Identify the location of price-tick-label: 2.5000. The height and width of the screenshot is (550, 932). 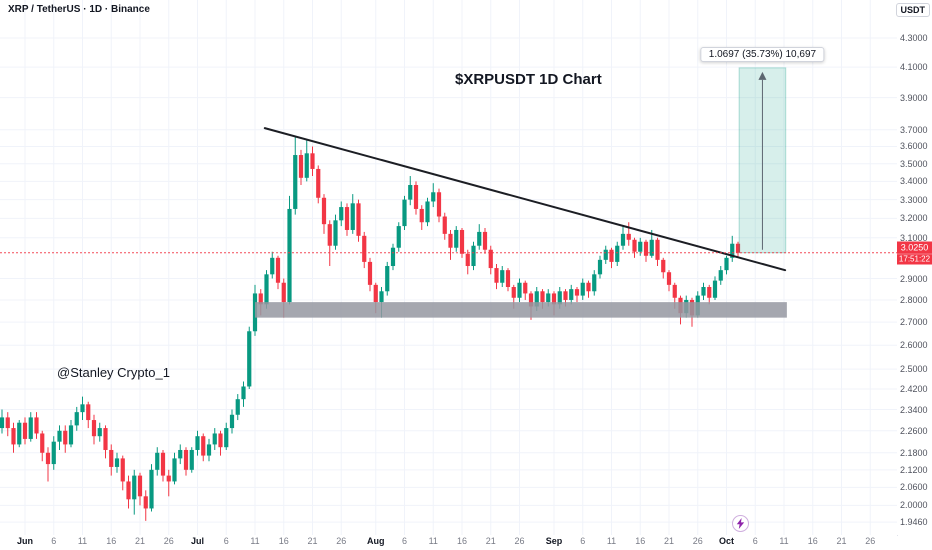
(914, 369).